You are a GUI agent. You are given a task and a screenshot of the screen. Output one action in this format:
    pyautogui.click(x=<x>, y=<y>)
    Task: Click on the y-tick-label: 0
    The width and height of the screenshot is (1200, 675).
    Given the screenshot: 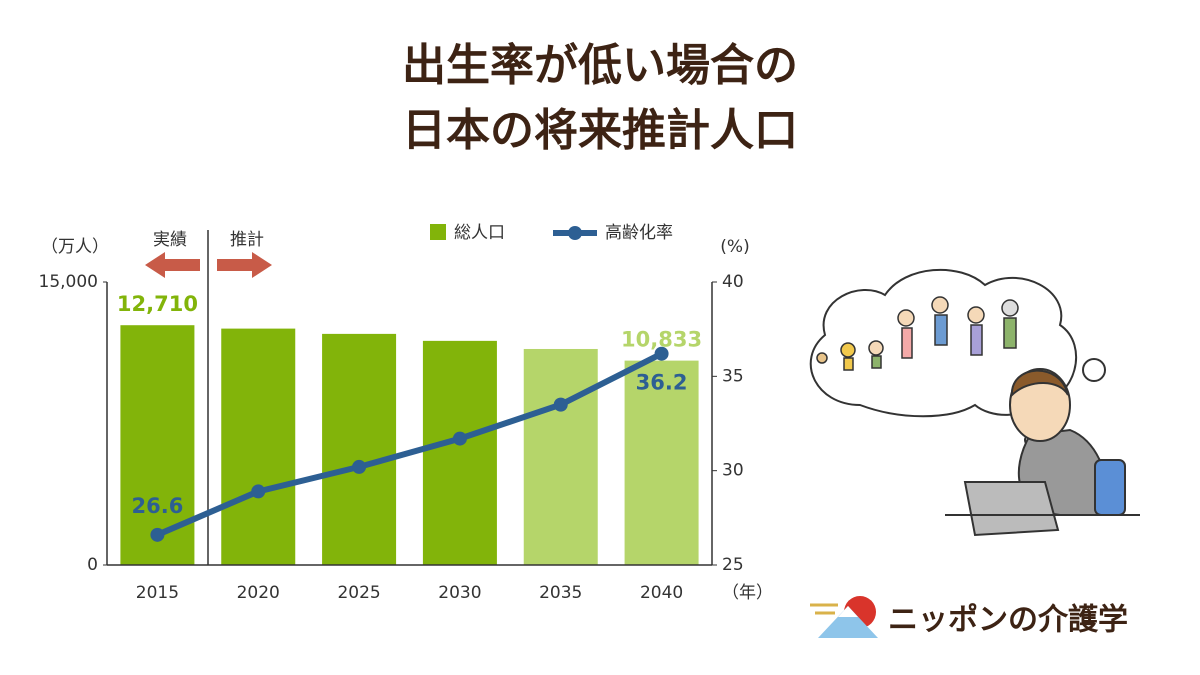 What is the action you would take?
    pyautogui.click(x=92, y=565)
    